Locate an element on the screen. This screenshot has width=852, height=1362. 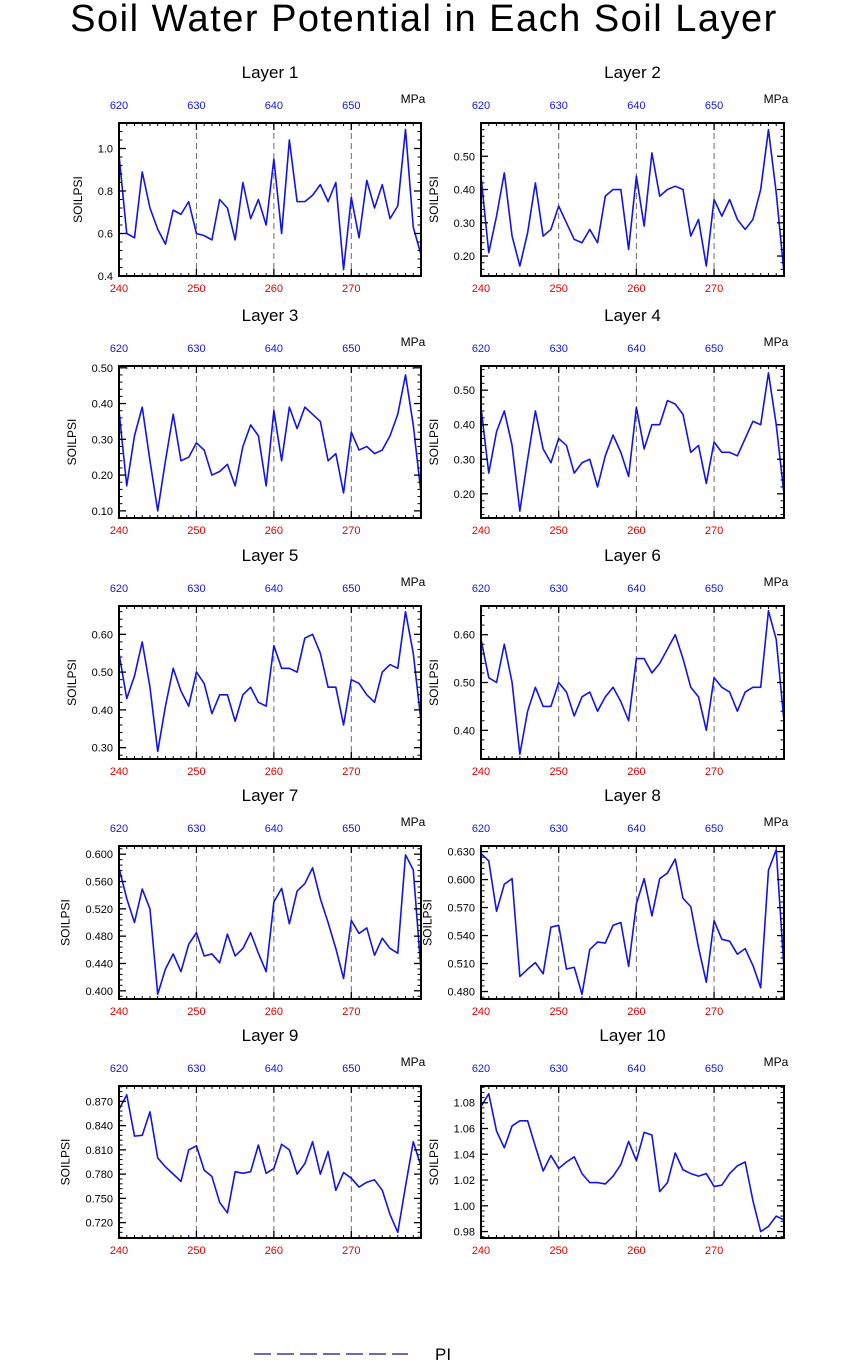
panel-title: Layer 10 is located at coordinates (632, 1035).